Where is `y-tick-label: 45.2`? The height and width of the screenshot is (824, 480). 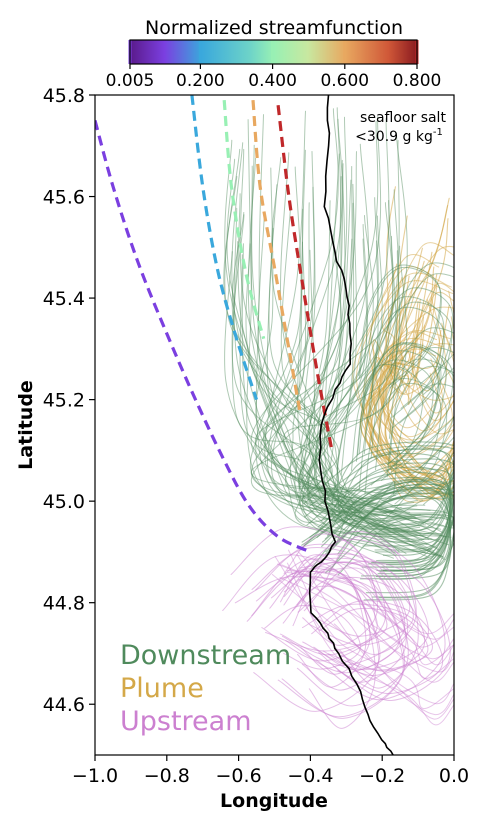 y-tick-label: 45.2 is located at coordinates (64, 401).